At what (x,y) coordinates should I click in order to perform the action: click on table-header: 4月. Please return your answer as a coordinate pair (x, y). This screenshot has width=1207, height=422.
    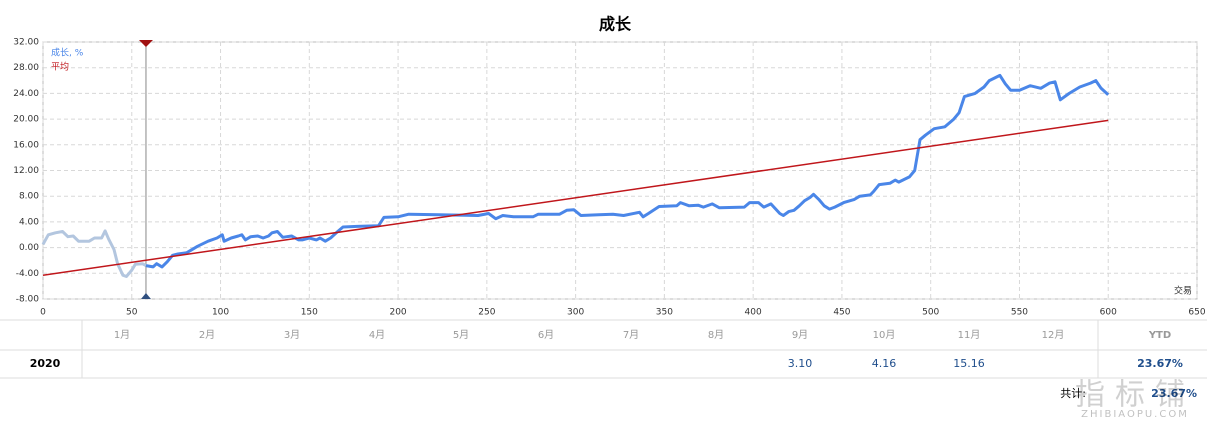
    Looking at the image, I should click on (377, 335).